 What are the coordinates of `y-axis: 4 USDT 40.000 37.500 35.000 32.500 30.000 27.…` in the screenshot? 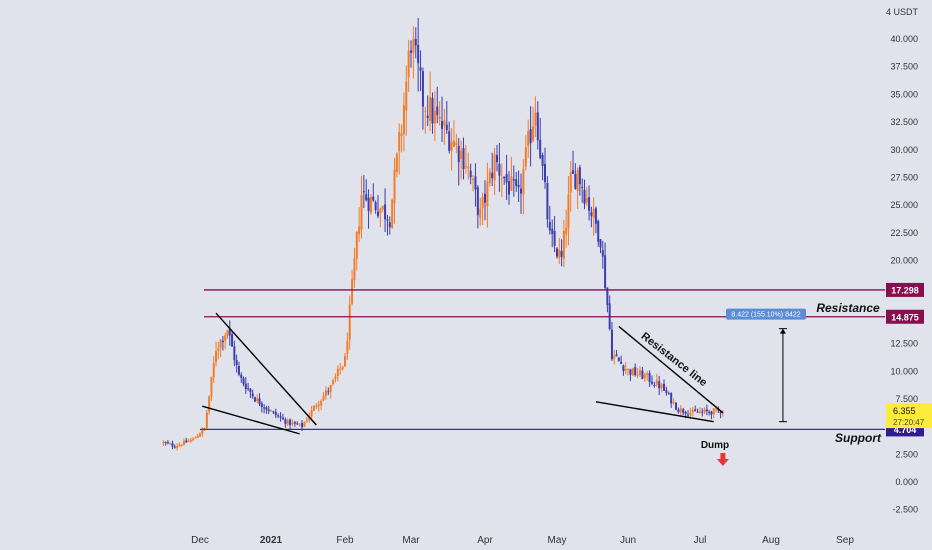 It's located at (902, 261).